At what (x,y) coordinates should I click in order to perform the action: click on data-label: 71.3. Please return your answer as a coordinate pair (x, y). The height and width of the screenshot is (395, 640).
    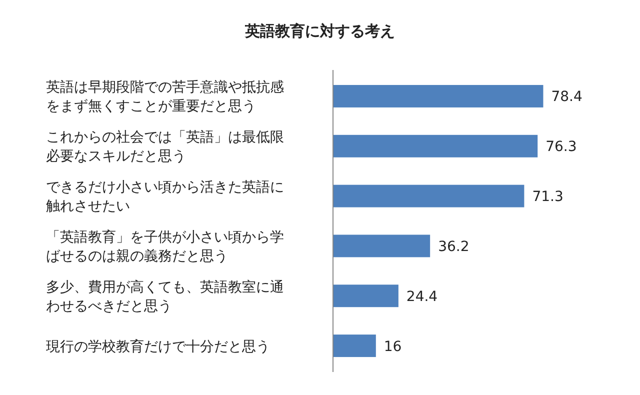
    Looking at the image, I should click on (548, 197).